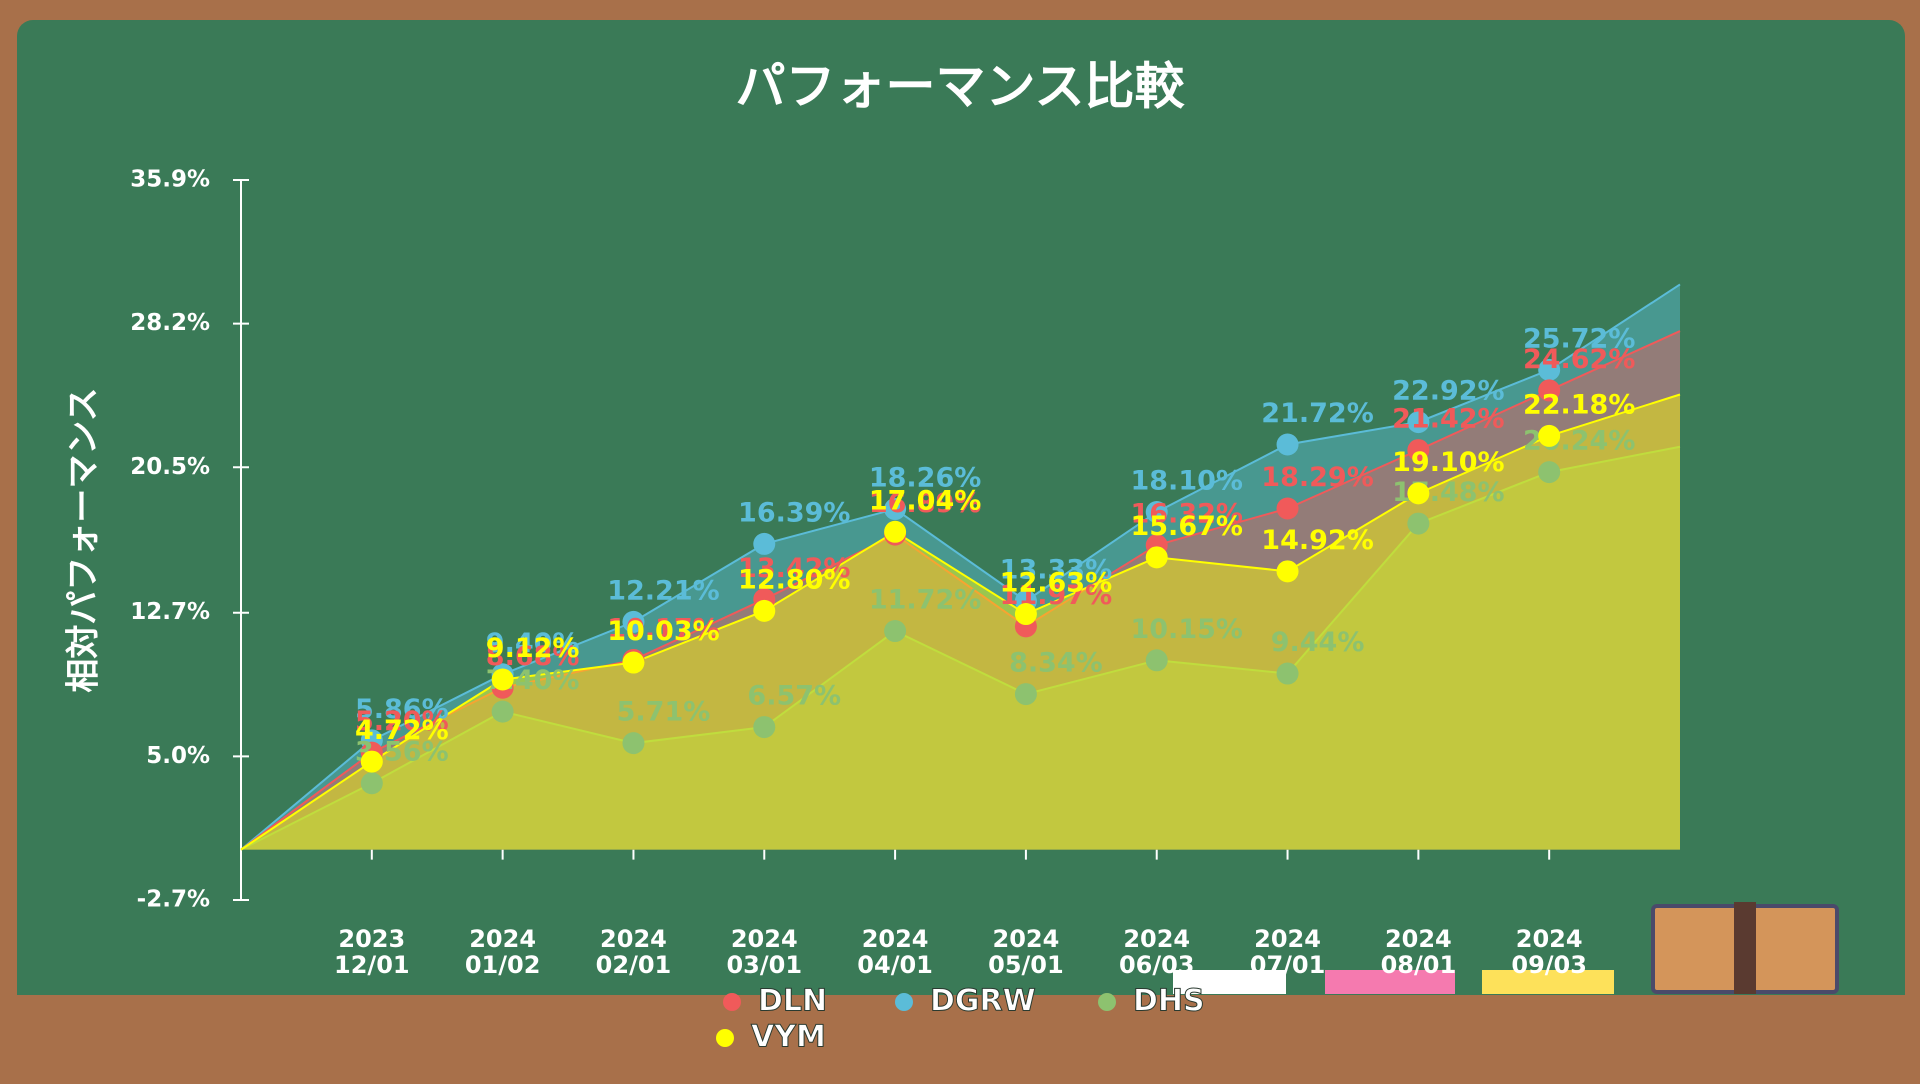  What do you see at coordinates (1390, 982) in the screenshot?
I see `chalk-pink` at bounding box center [1390, 982].